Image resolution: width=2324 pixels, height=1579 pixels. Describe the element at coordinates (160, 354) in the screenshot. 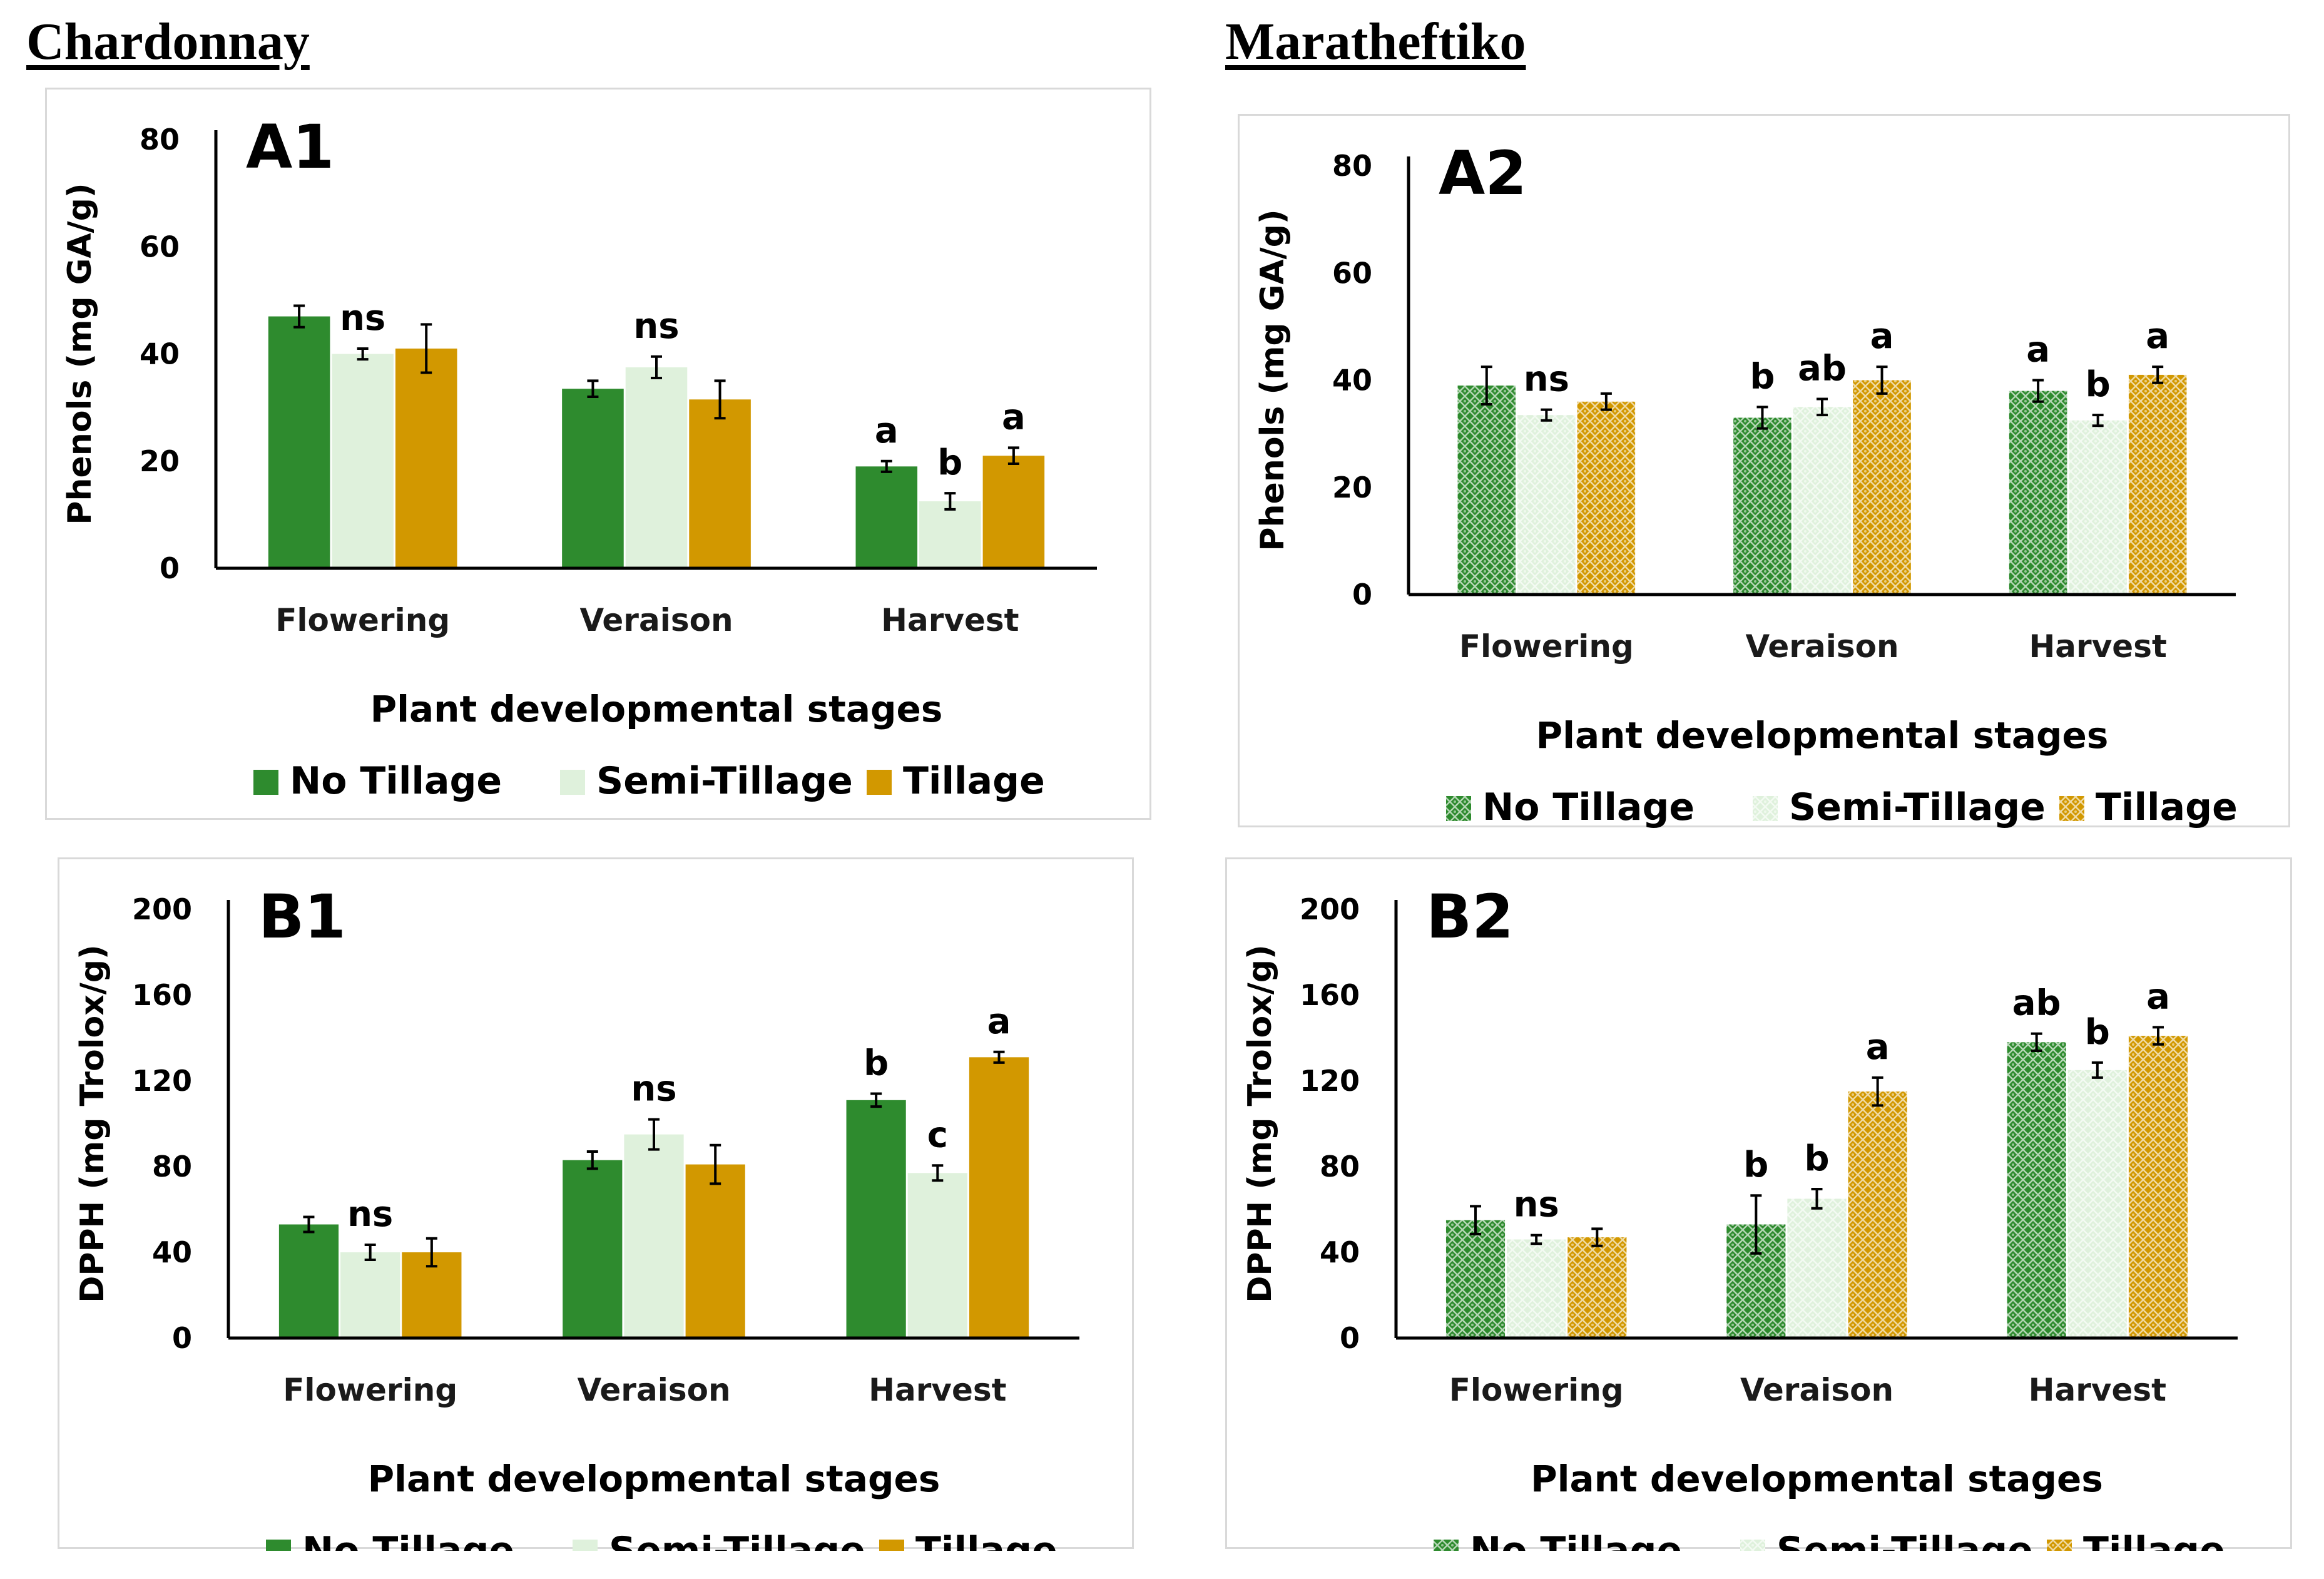

I see `y-tick-label: 40` at that location.